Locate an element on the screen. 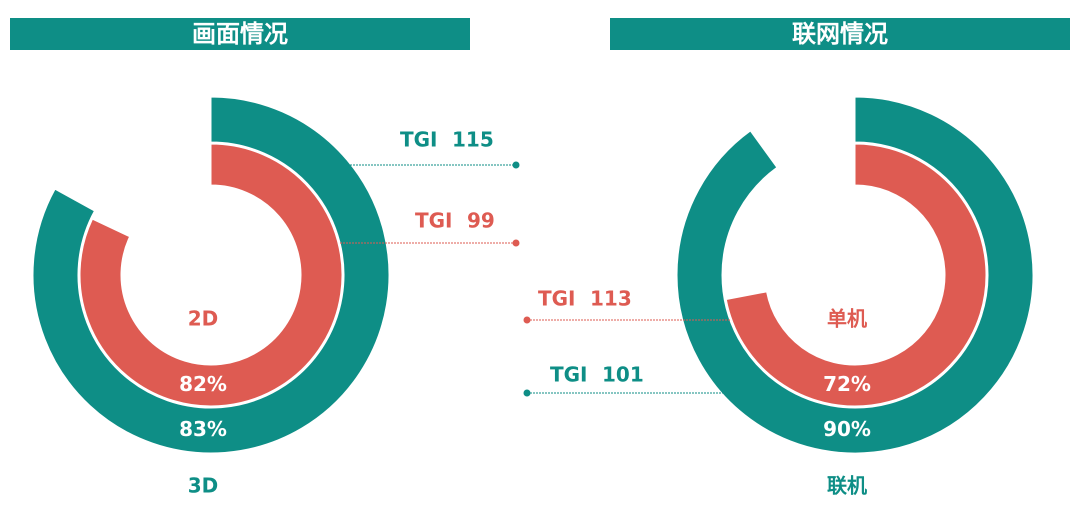 Image resolution: width=1080 pixels, height=513 pixels. tgi-value: 113 is located at coordinates (611, 299).